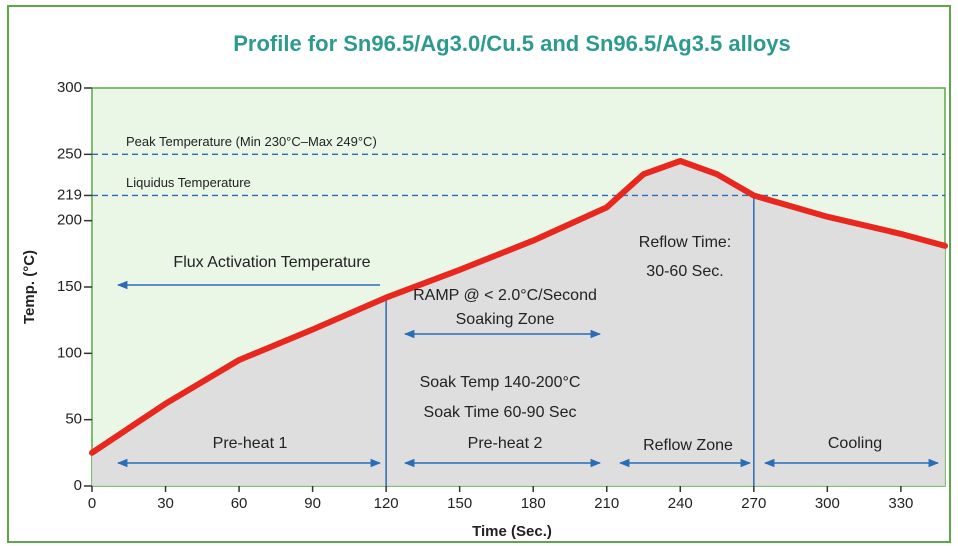  Describe the element at coordinates (505, 319) in the screenshot. I see `annotation: Soaking Zone` at that location.